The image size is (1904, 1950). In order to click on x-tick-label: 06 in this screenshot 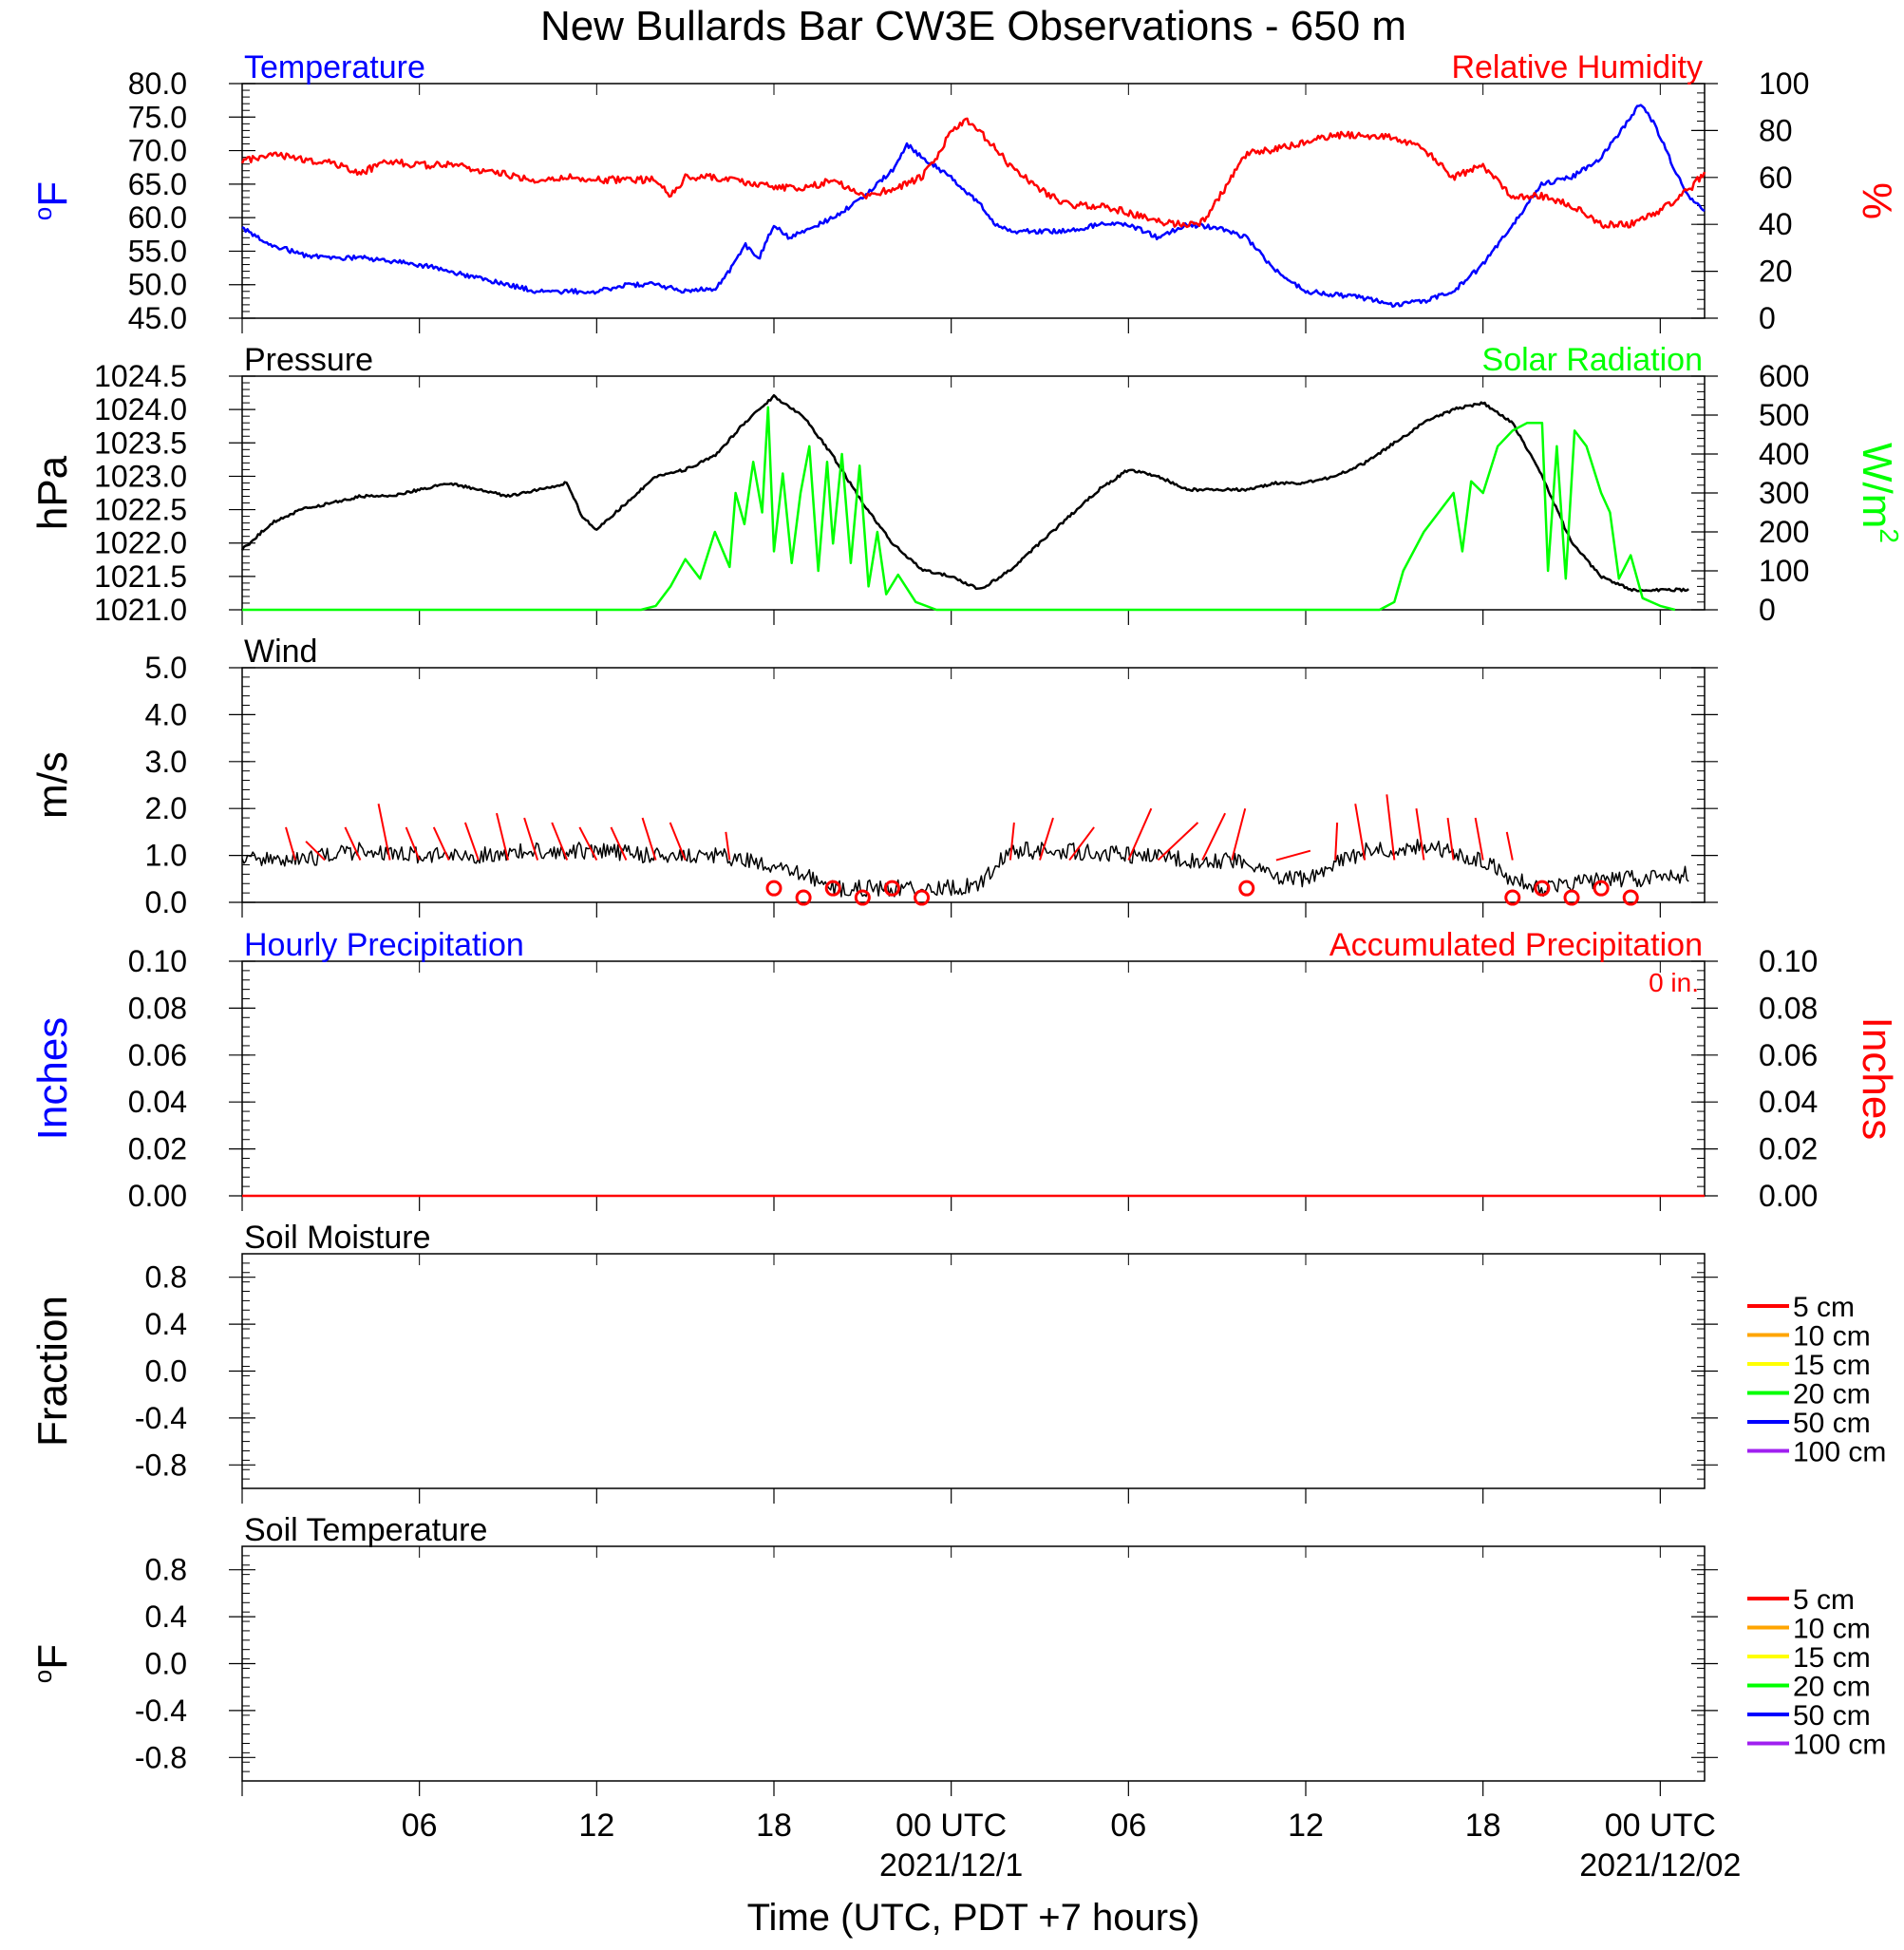, I will do `click(420, 1826)`.